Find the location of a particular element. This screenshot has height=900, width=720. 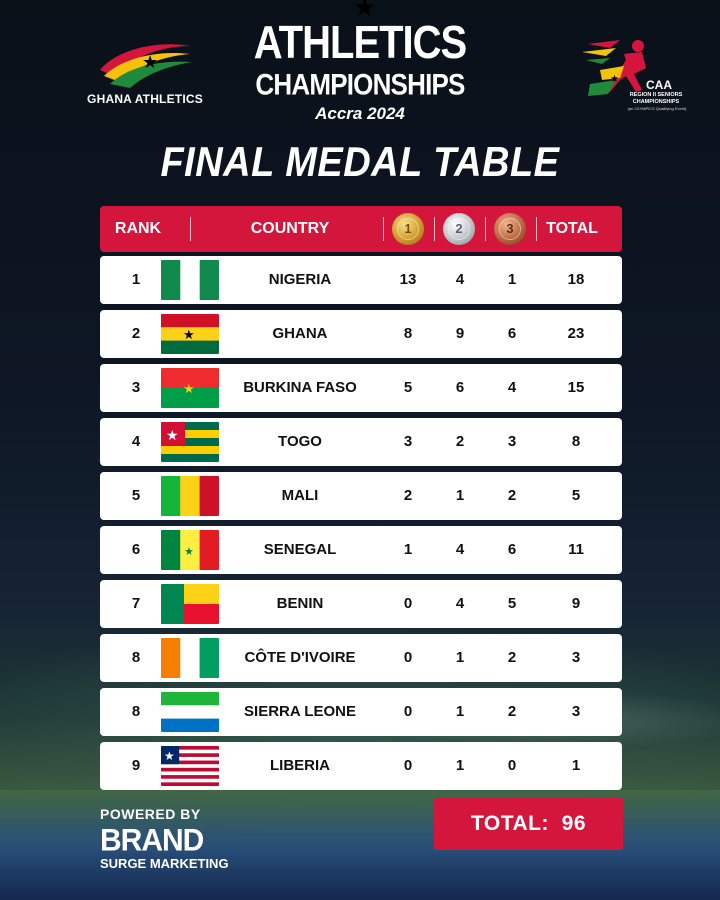

ghana-flag-icon: ★ is located at coordinates (190, 334).